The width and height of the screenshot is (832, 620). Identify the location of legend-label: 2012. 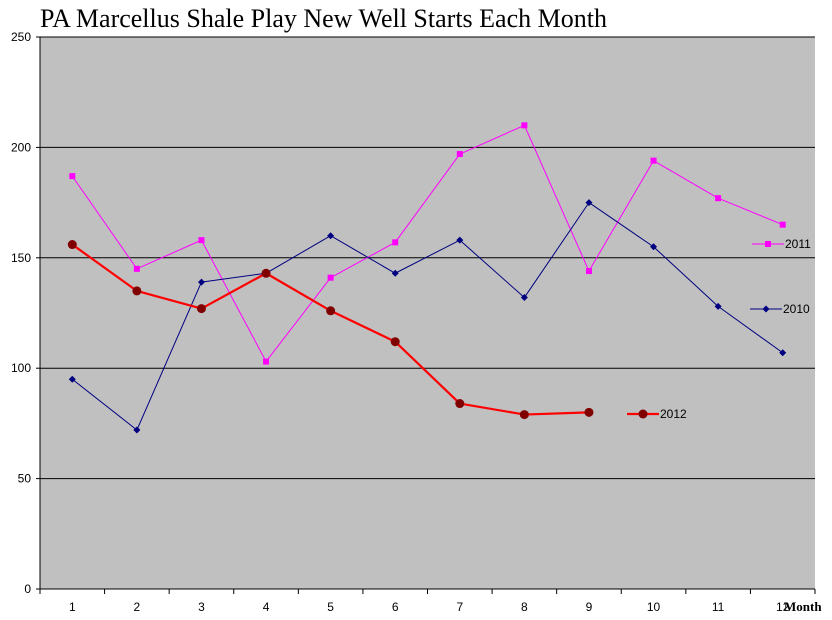
(673, 414).